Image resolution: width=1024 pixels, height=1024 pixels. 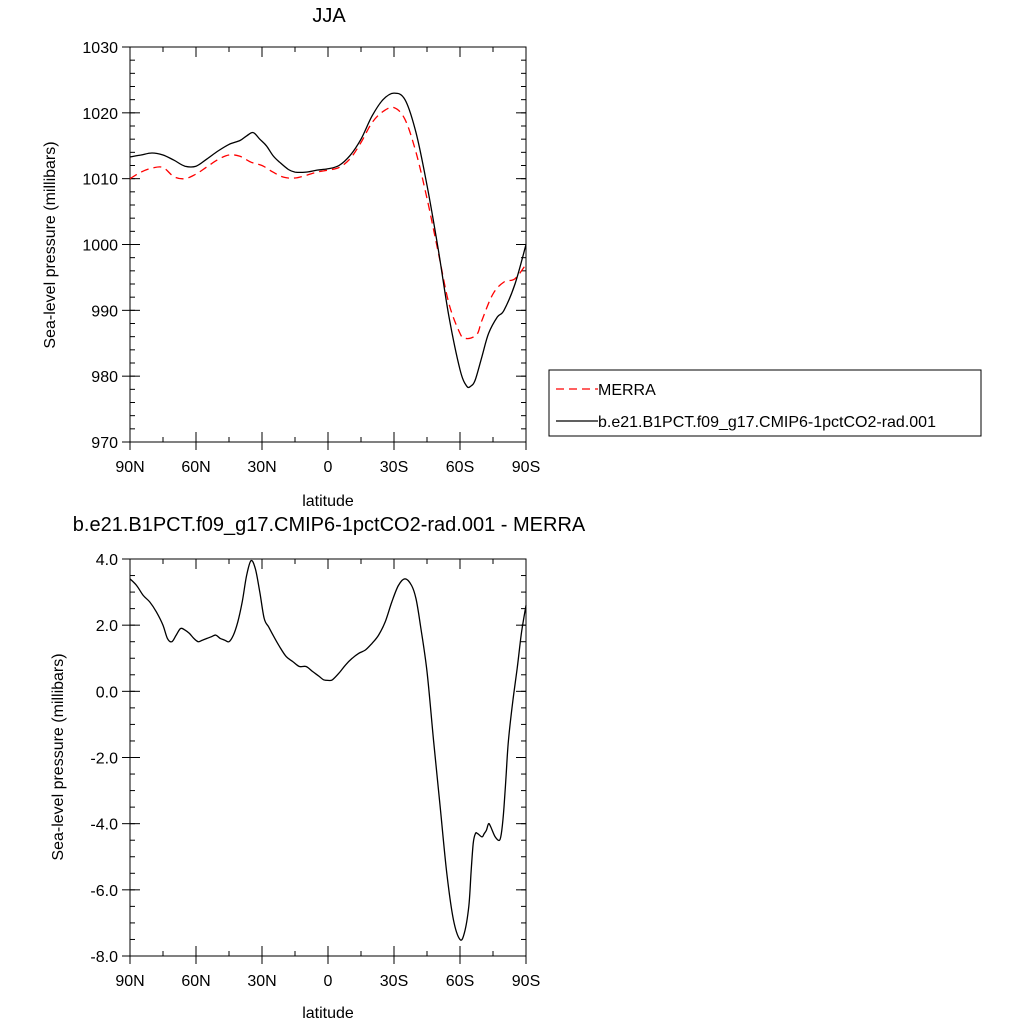 I want to click on top-y-tick-label: 1030, so click(x=100, y=48).